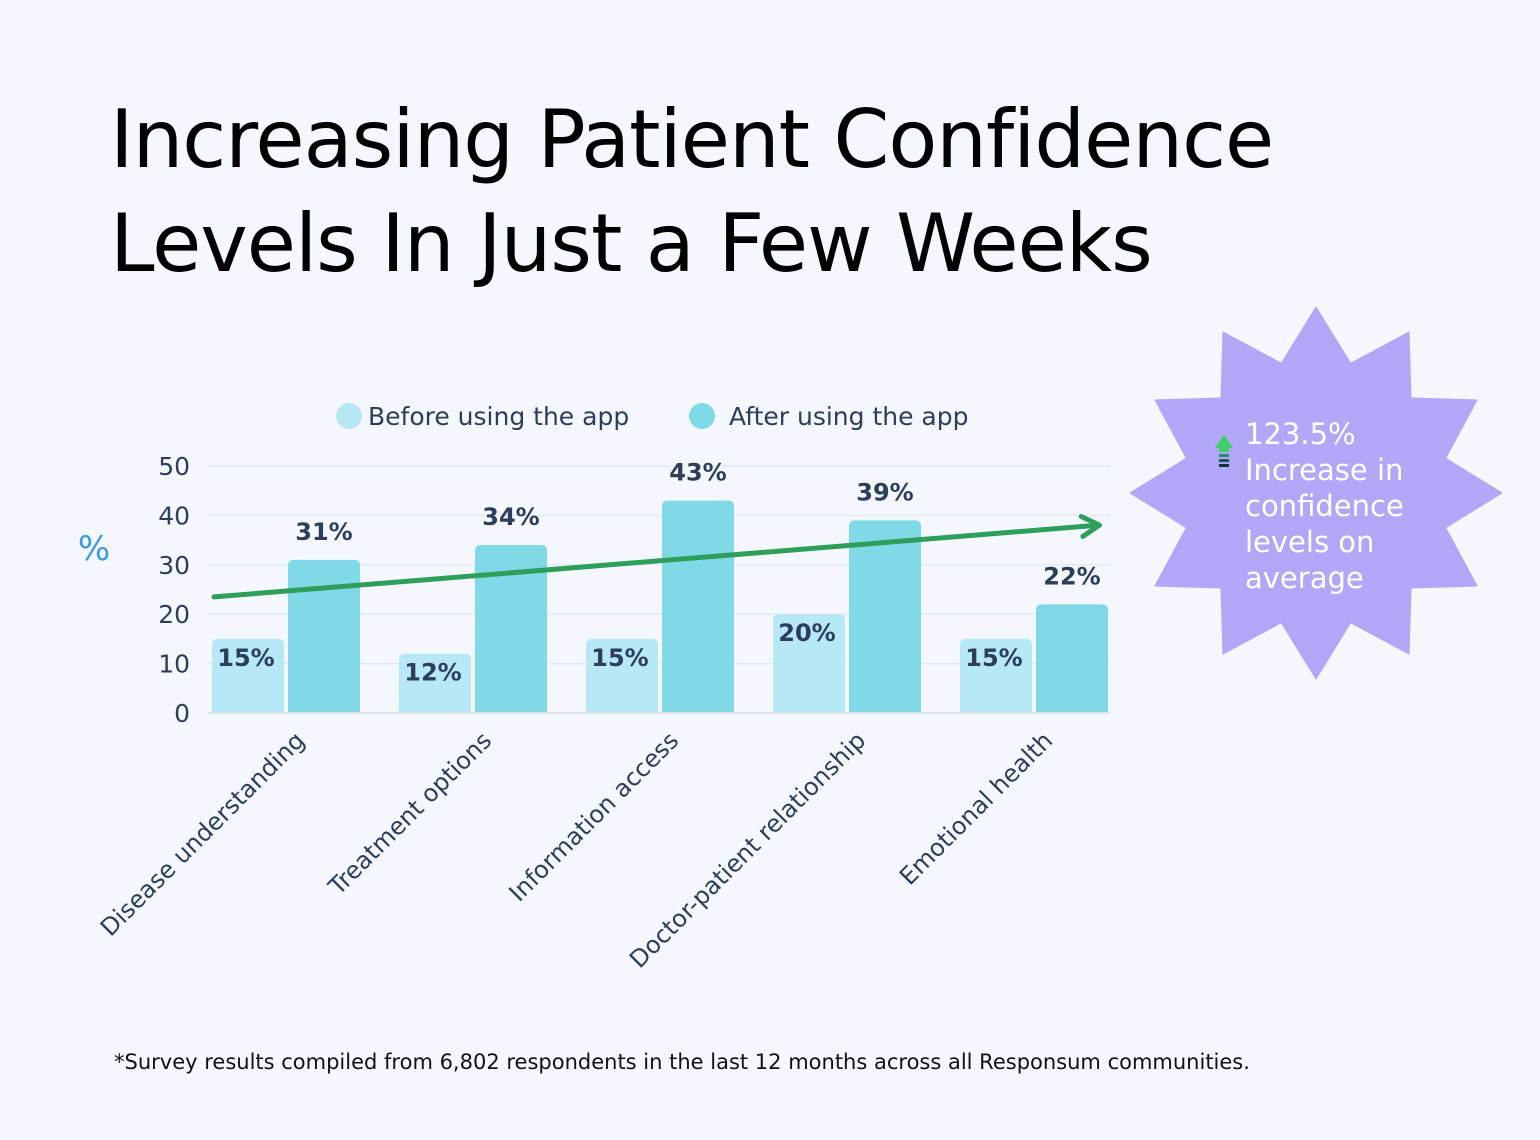  Describe the element at coordinates (174, 565) in the screenshot. I see `y-tick-label: 30` at that location.